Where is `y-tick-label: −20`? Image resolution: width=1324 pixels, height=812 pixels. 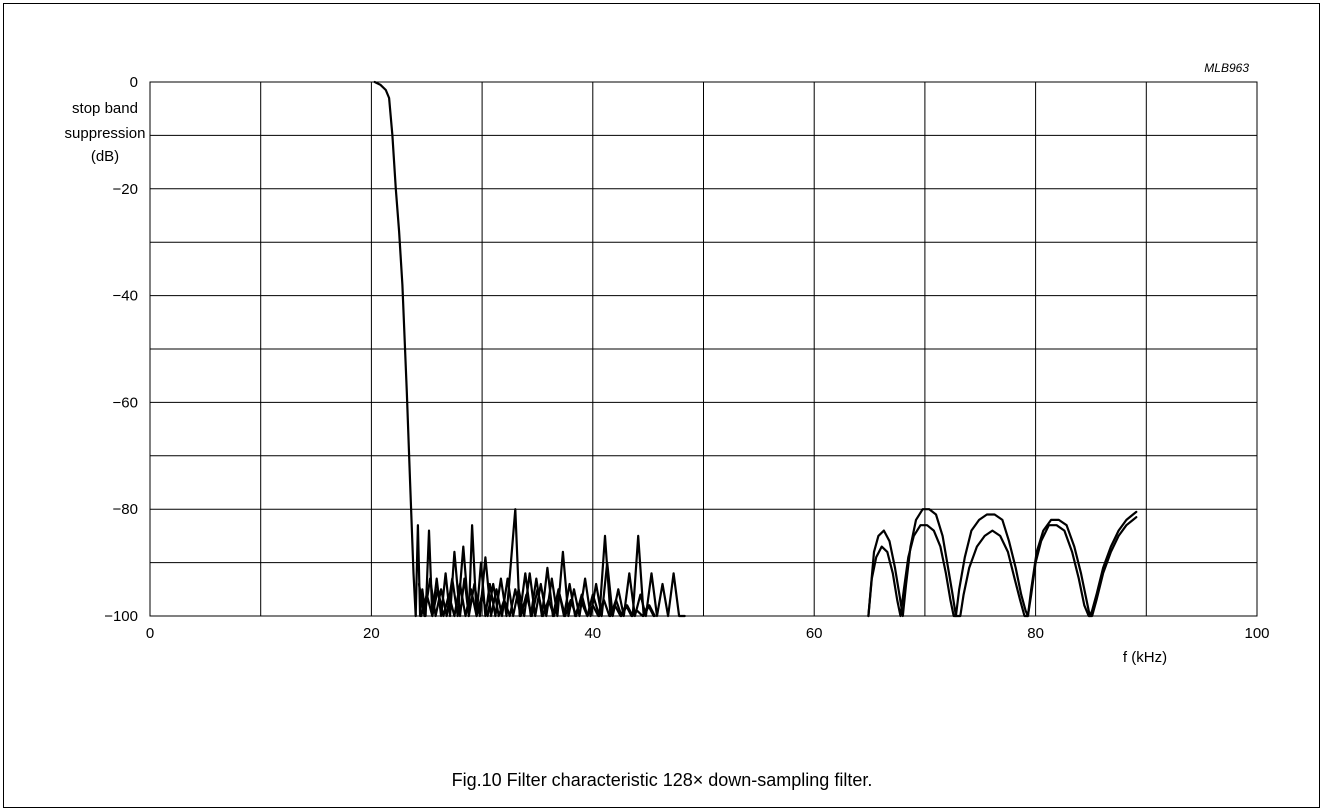
y-tick-label: −20 is located at coordinates (125, 189).